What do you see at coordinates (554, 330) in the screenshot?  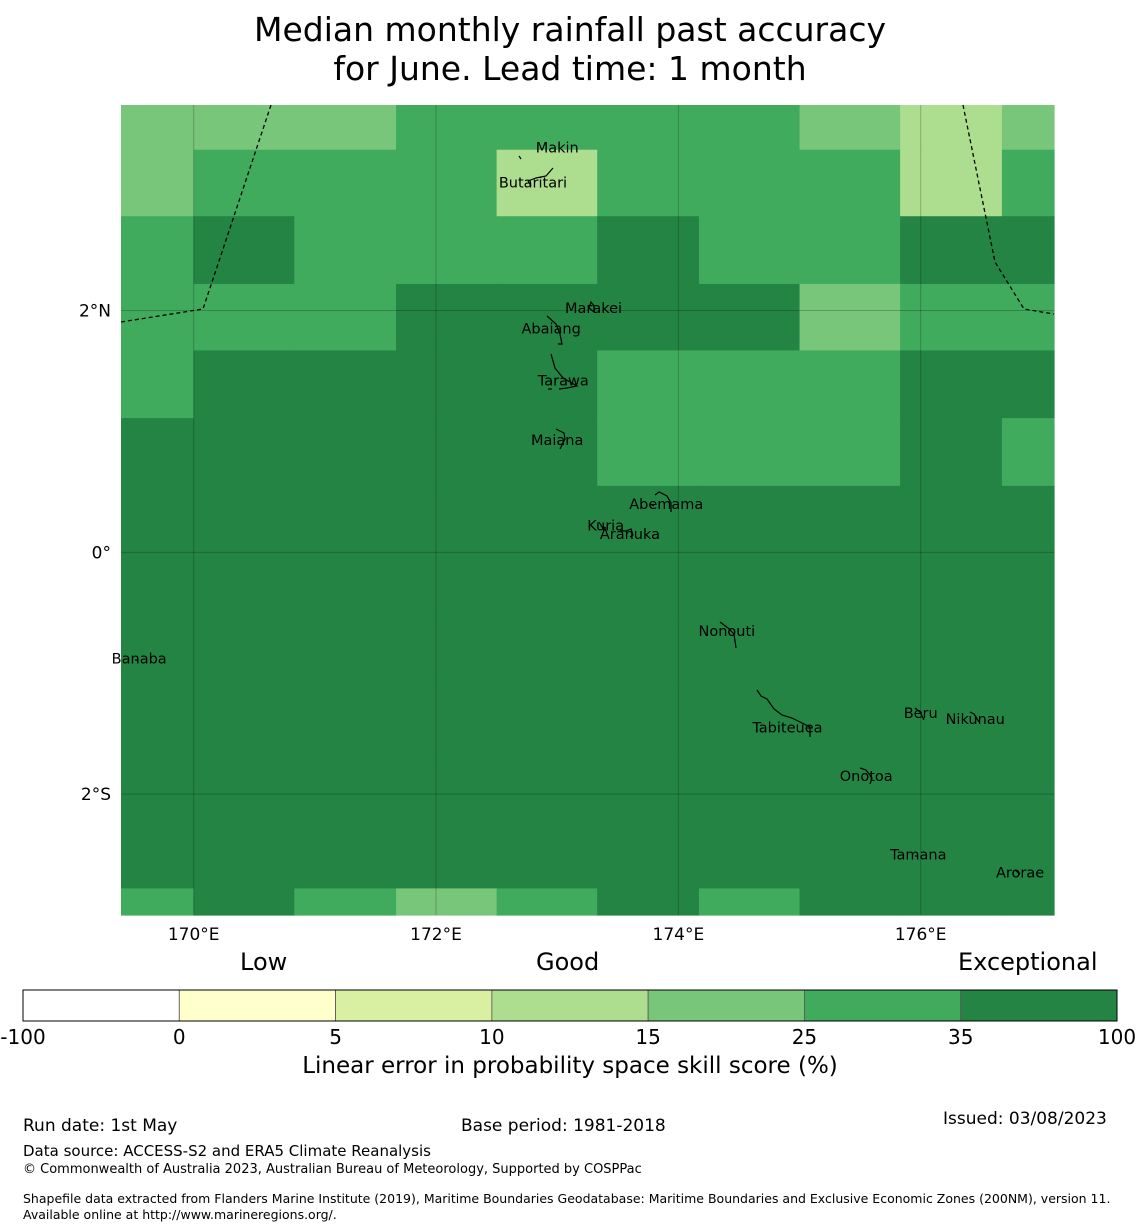 I see `island-outline-abaiang` at bounding box center [554, 330].